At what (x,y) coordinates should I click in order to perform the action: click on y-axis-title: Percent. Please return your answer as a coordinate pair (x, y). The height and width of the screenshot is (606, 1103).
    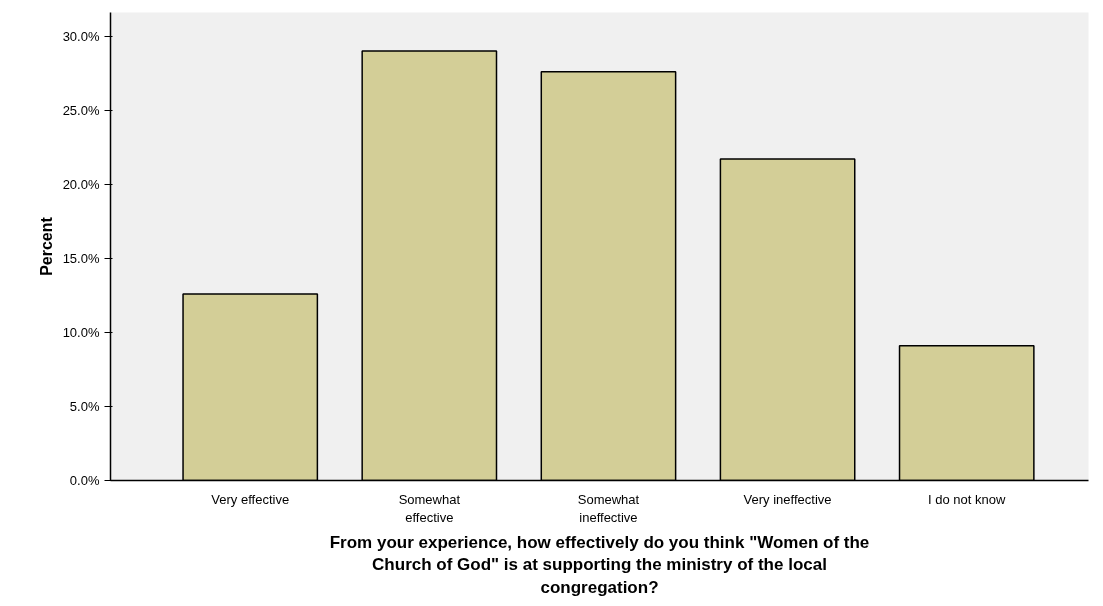
    Looking at the image, I should click on (46, 246).